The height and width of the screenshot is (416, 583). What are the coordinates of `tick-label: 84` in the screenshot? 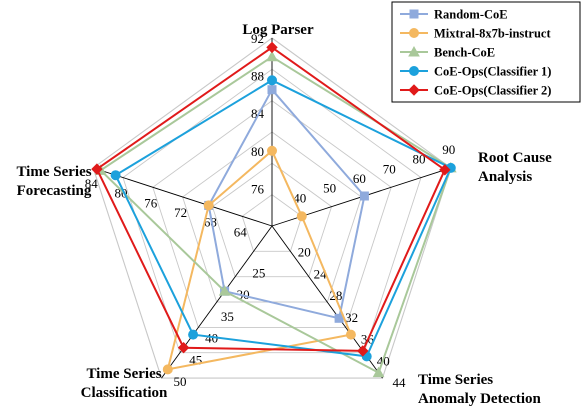 It's located at (92, 183).